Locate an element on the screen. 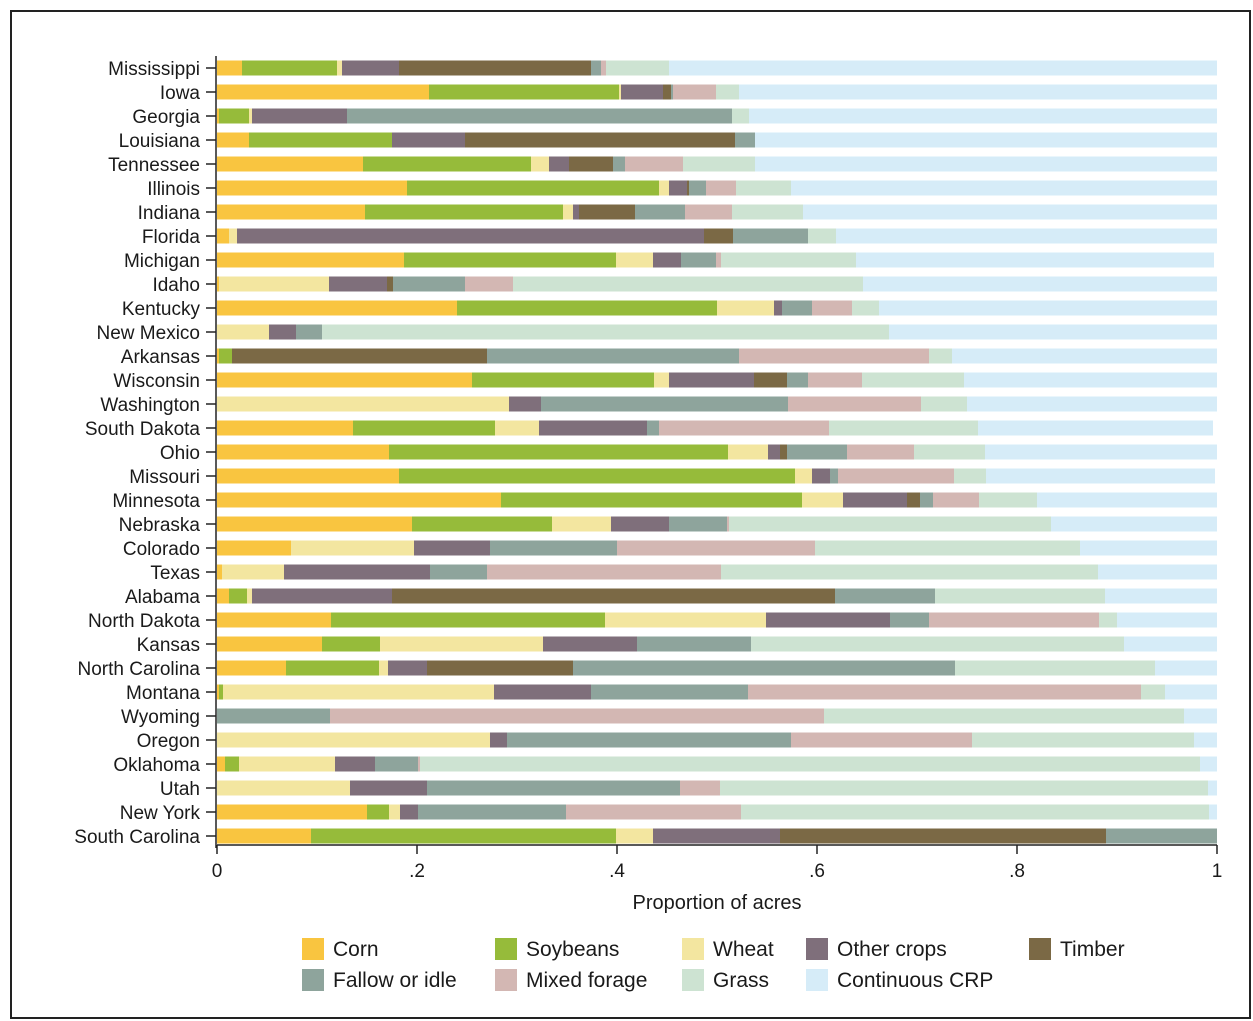 This screenshot has height=1021, width=1253. bar-mississippi-continuous-crp is located at coordinates (943, 68).